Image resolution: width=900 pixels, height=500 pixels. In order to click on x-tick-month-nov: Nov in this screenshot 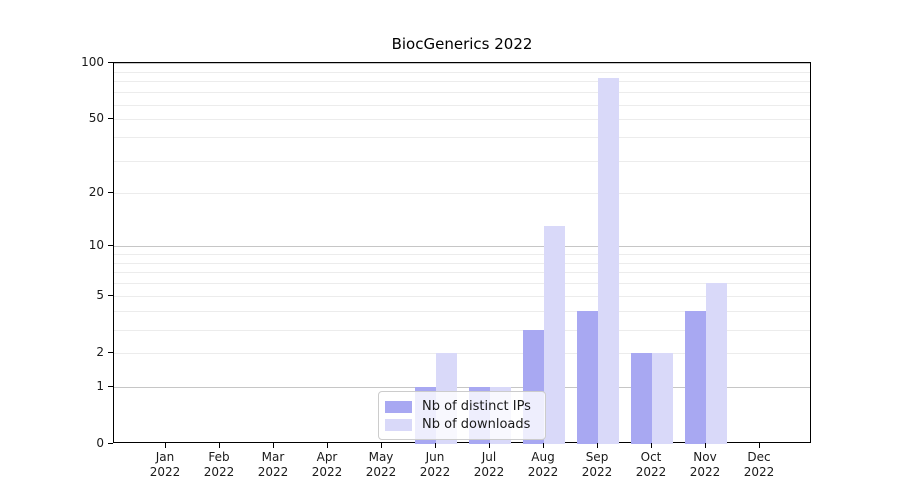, I will do `click(705, 457)`.